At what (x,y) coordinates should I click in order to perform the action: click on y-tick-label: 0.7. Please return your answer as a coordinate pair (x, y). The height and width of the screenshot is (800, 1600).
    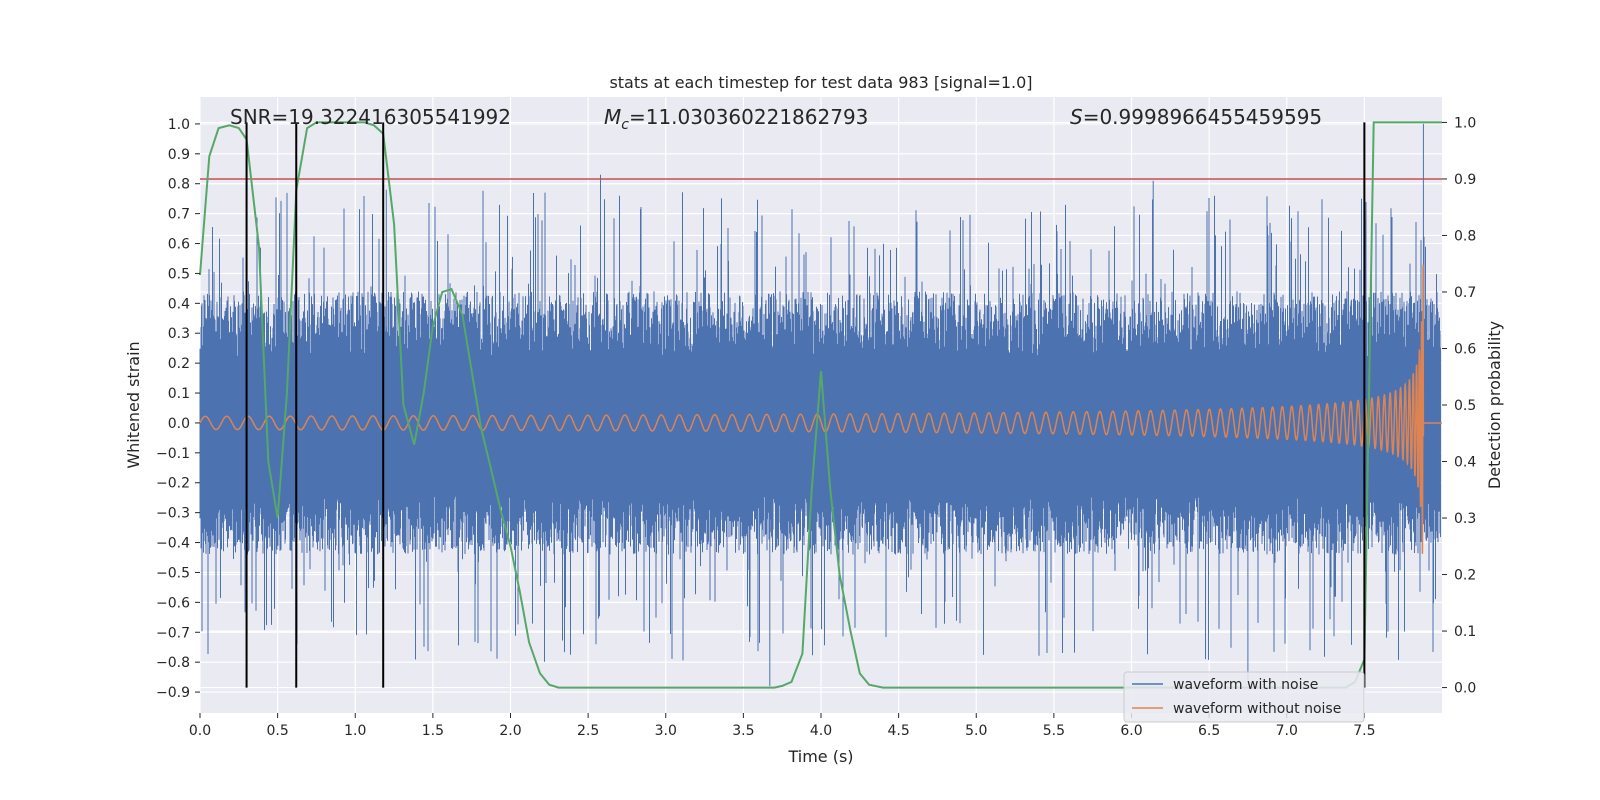
    Looking at the image, I should click on (179, 215).